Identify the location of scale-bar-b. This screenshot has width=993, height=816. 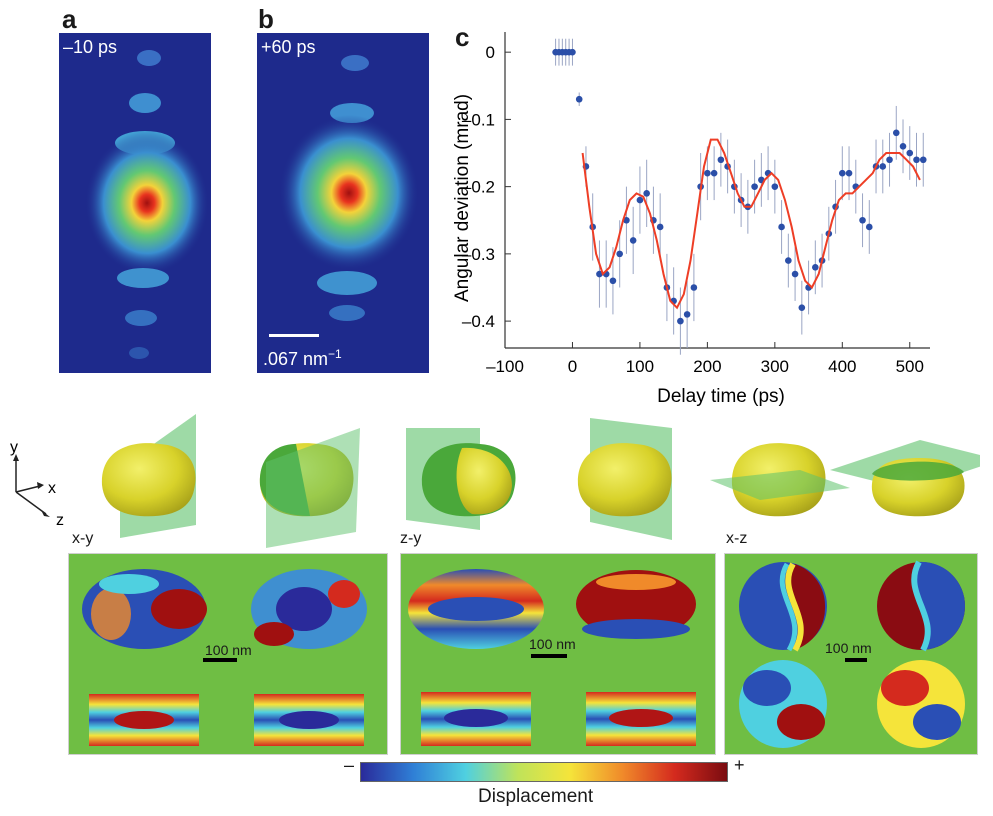
(294, 335).